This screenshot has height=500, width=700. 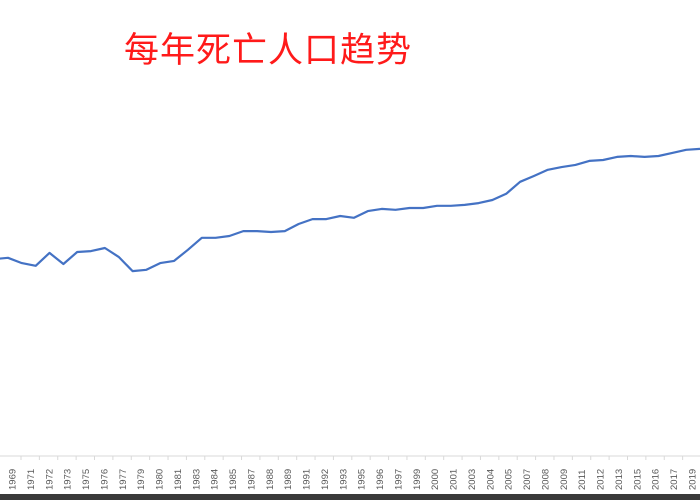 I want to click on x-tick-label: 1993, so click(x=343, y=479).